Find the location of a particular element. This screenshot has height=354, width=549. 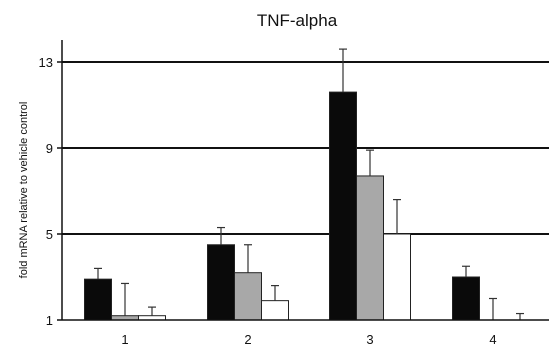

x-tick-labels: 1 2 3 4 is located at coordinates (308, 339).